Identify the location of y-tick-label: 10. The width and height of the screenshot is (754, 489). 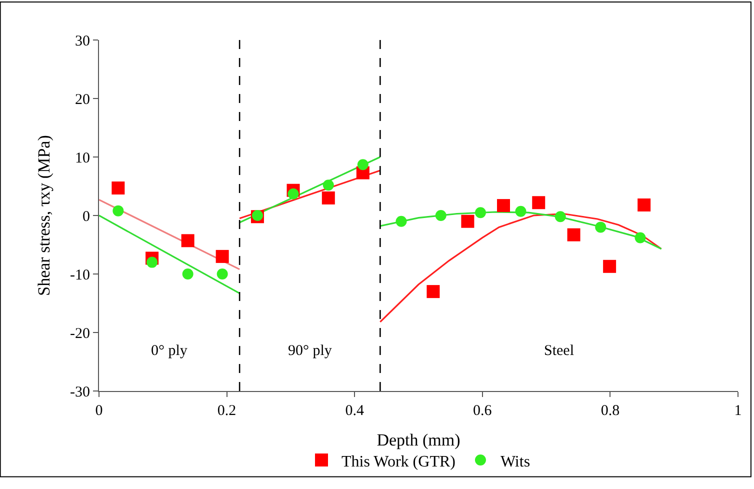
(82, 158).